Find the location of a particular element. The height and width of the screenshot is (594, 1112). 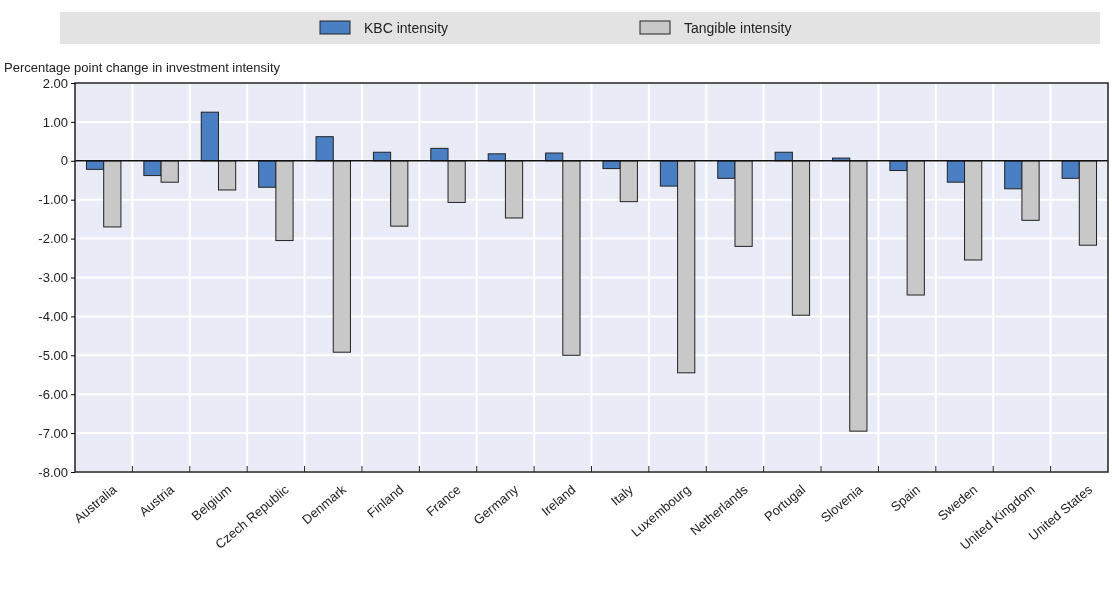

y-tick-label: -7.00 is located at coordinates (53, 433).